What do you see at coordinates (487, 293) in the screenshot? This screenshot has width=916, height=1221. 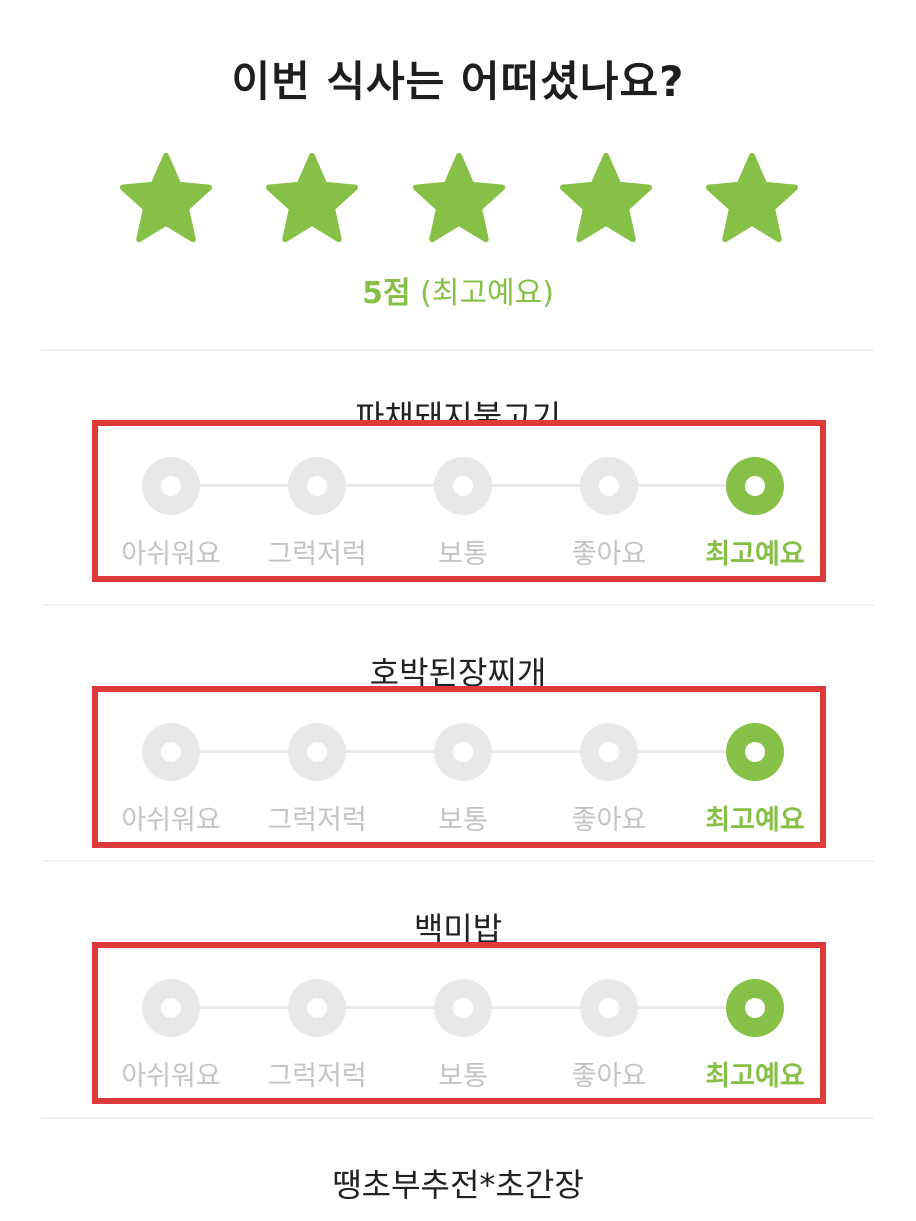 I see `score-text: (최고예요)` at bounding box center [487, 293].